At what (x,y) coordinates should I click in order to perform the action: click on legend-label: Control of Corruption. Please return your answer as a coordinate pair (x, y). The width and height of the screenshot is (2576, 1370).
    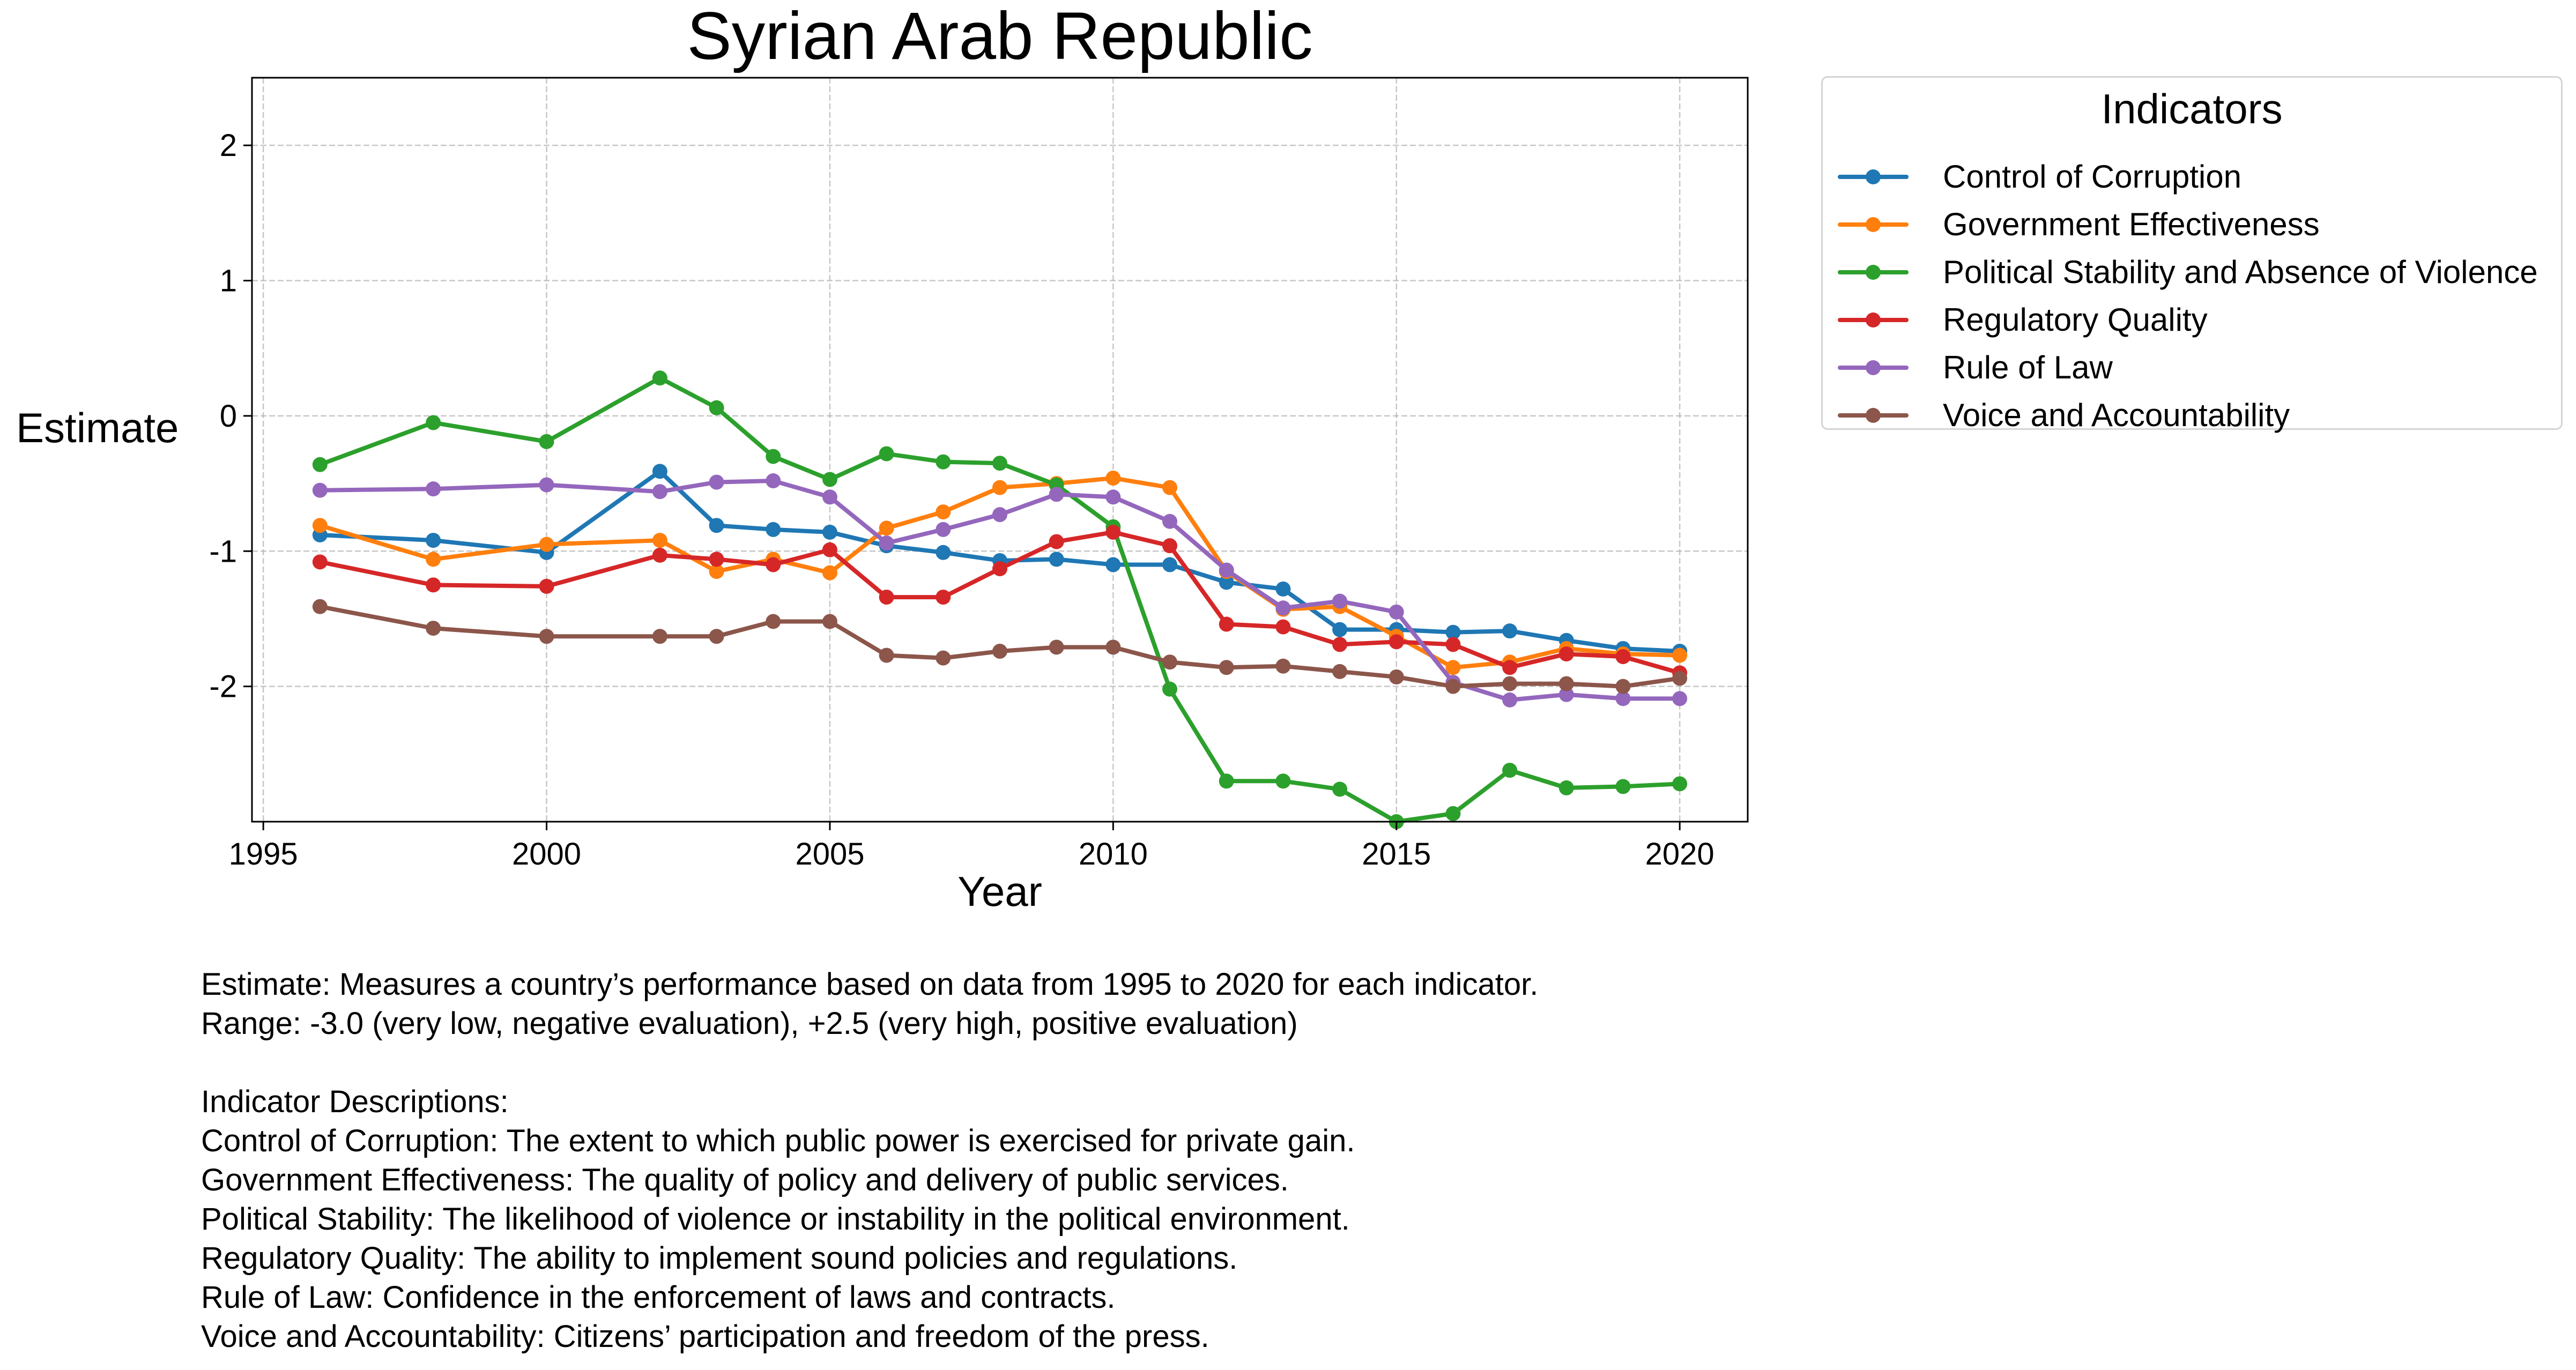
    Looking at the image, I should click on (2092, 177).